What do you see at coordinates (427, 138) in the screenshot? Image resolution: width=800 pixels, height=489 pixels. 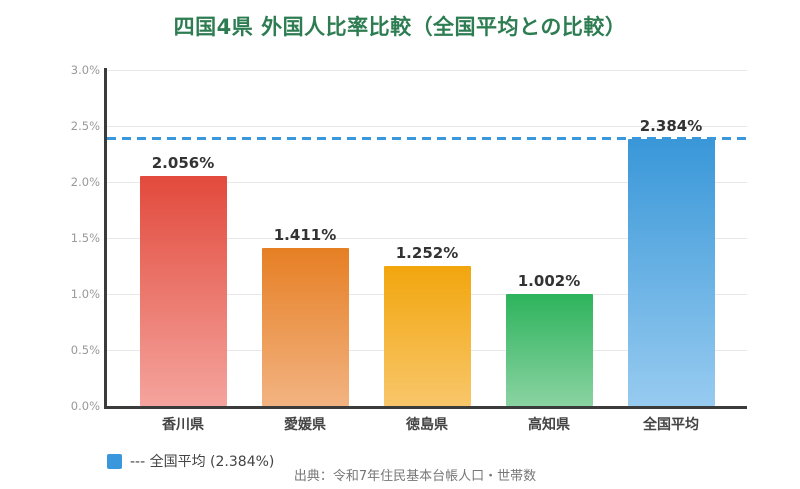 I see `national-average-reference-line` at bounding box center [427, 138].